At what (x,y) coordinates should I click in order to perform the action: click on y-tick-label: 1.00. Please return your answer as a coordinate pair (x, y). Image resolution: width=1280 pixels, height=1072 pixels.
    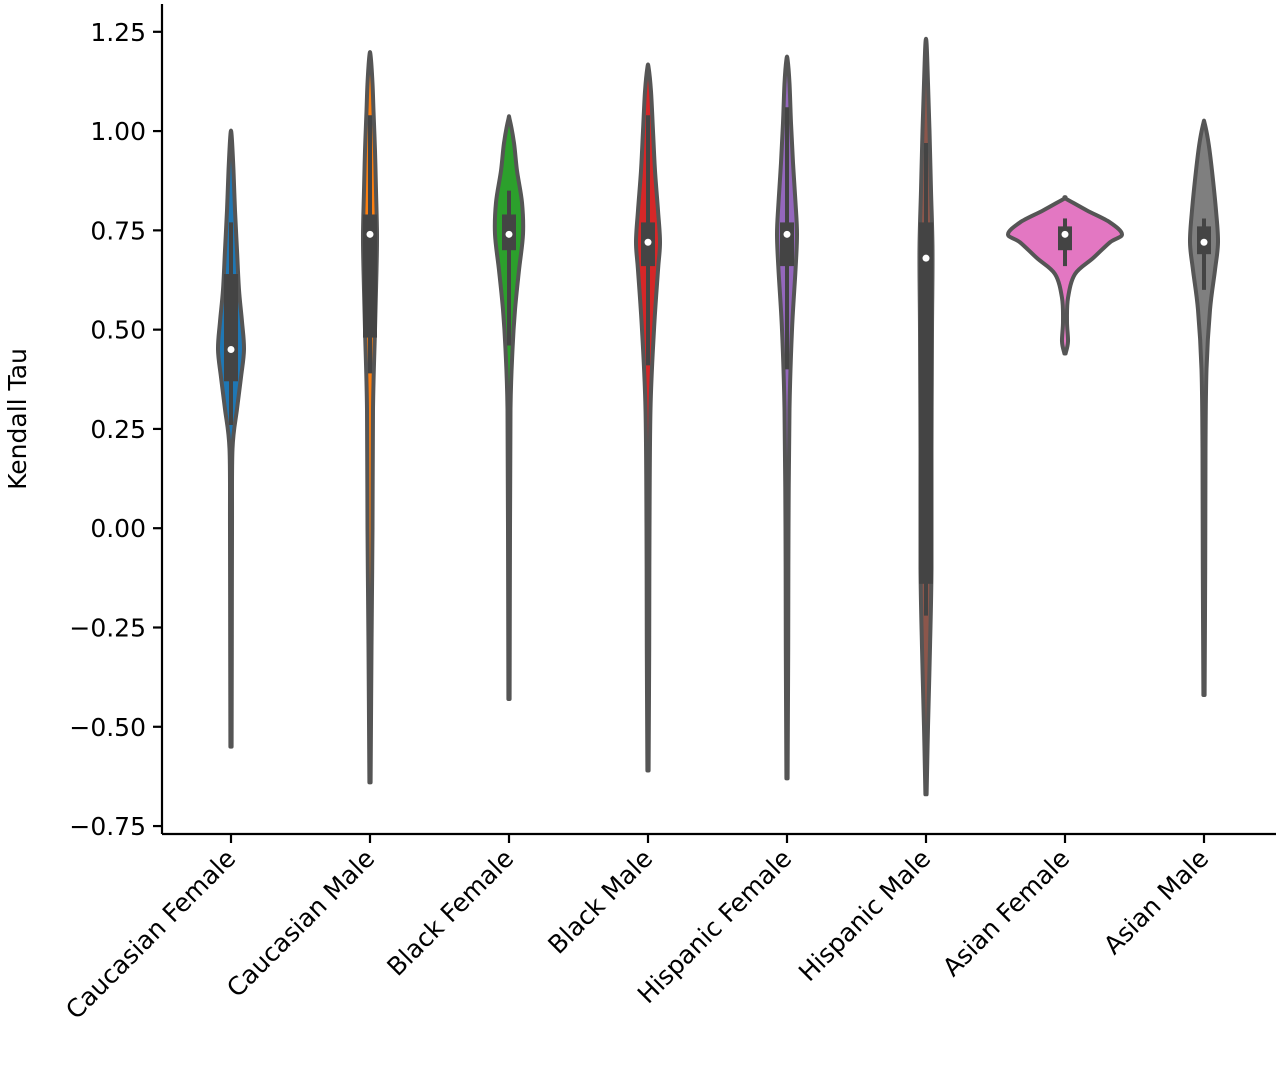
    Looking at the image, I should click on (118, 131).